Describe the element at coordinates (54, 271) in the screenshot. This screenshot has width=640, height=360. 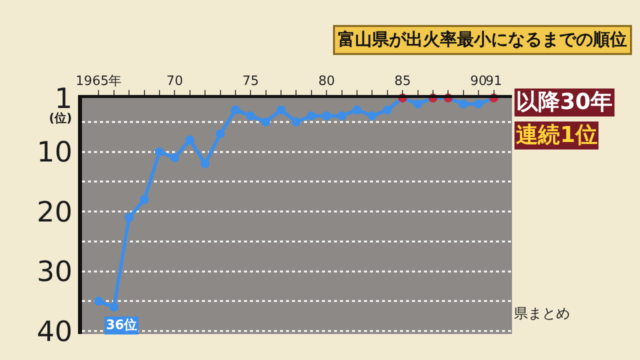
I see `y-tick-label: 30` at that location.